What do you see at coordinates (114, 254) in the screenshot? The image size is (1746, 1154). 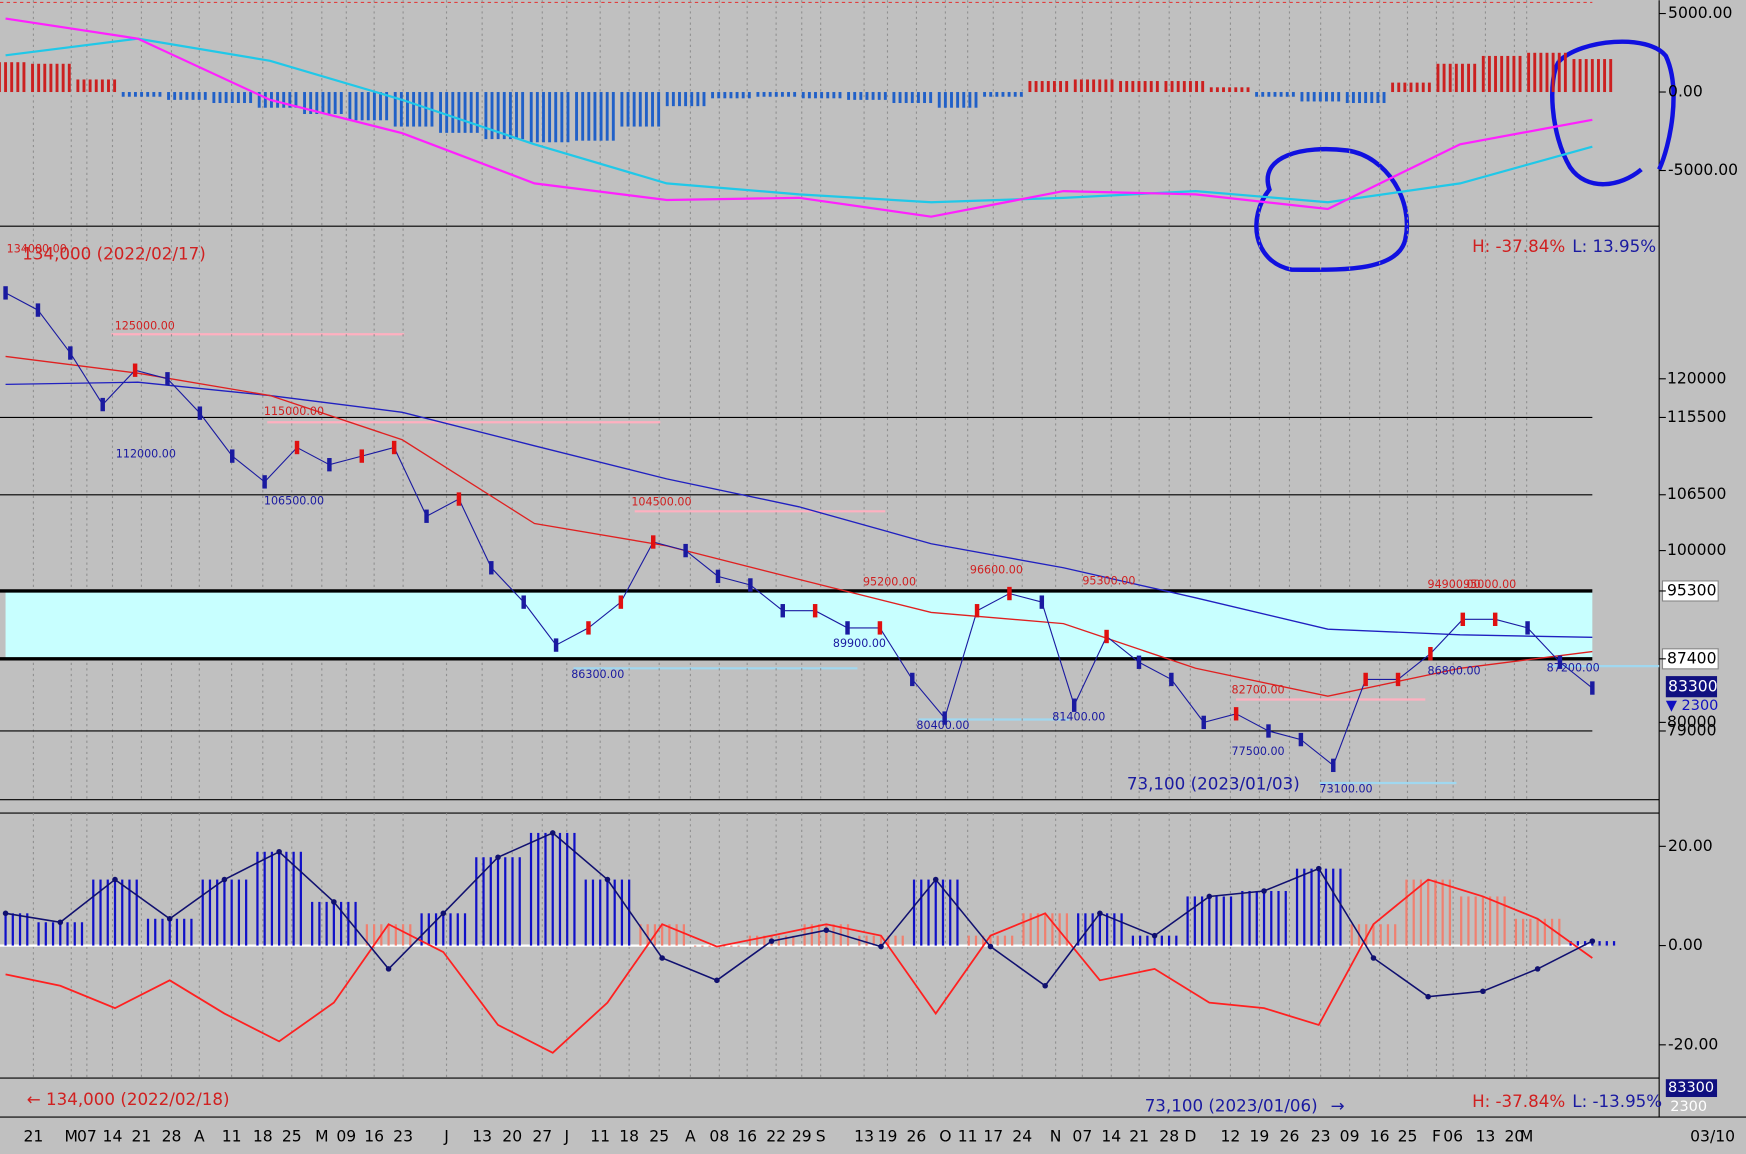 I see `annotation: 134,000 (2022/02/17)` at bounding box center [114, 254].